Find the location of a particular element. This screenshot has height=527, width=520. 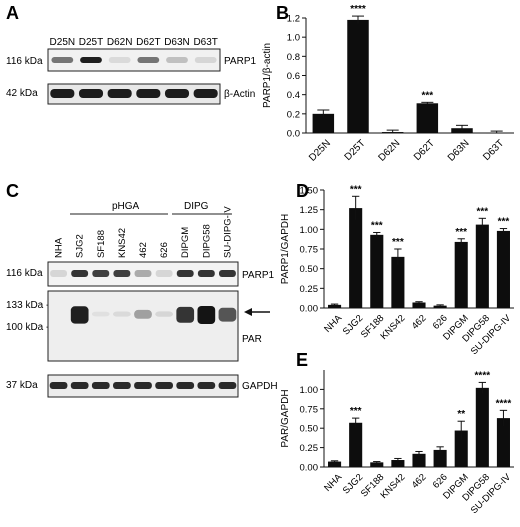

chart-b-category-label: D25T is located at coordinates (355, 150).